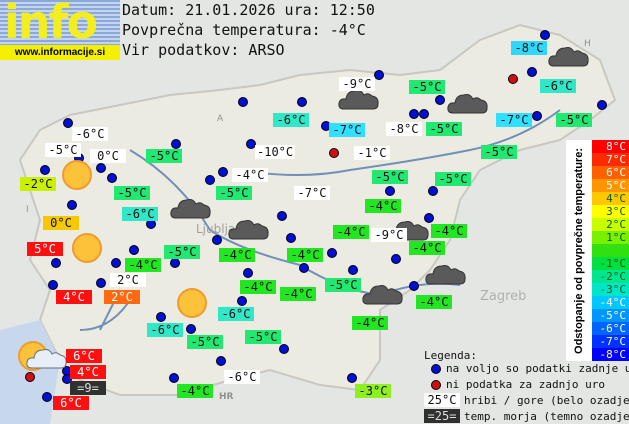 The height and width of the screenshot is (424, 629). I want to click on scale-step: -4°C, so click(610, 302).